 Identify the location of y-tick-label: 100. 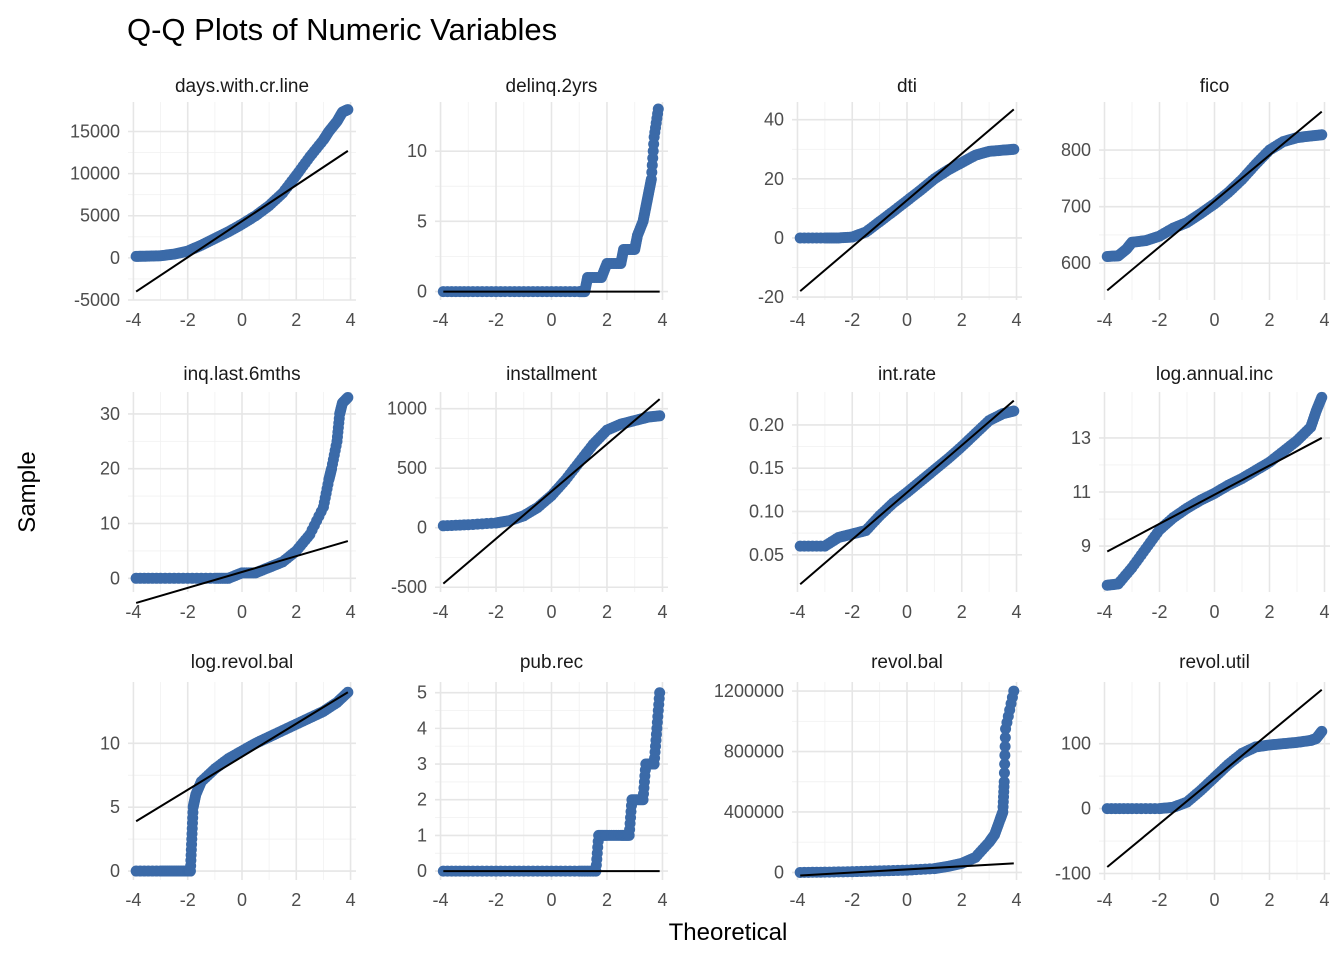
(1076, 744).